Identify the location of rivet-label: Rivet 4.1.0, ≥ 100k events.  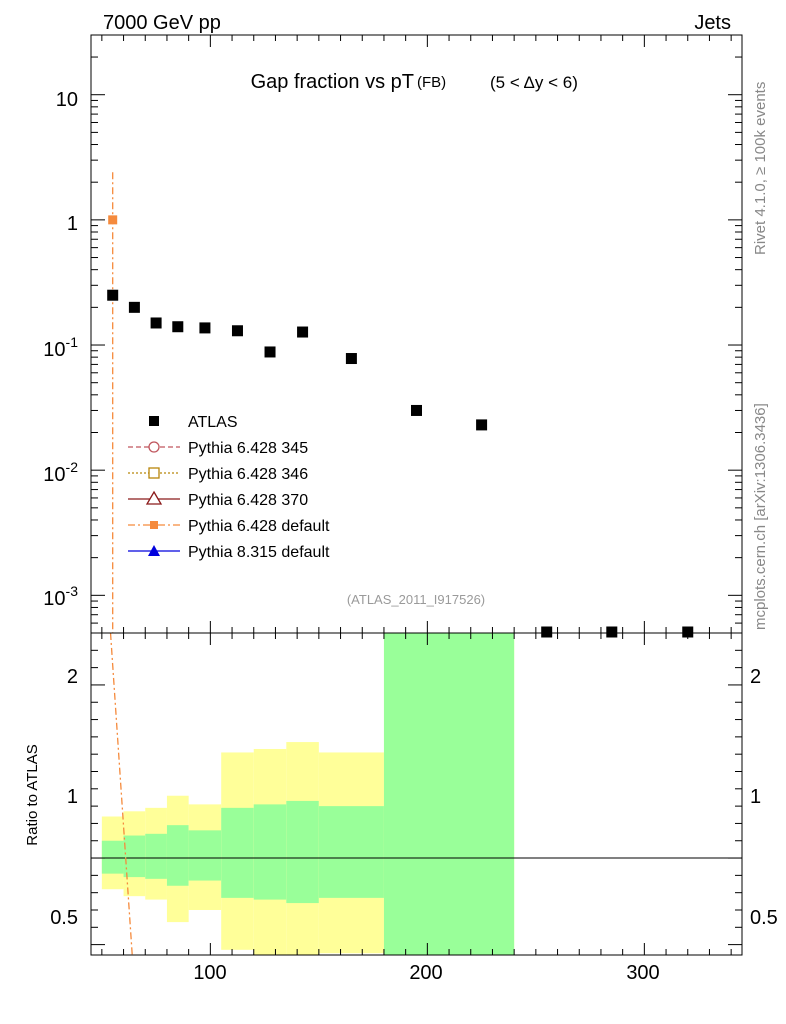
(760, 168).